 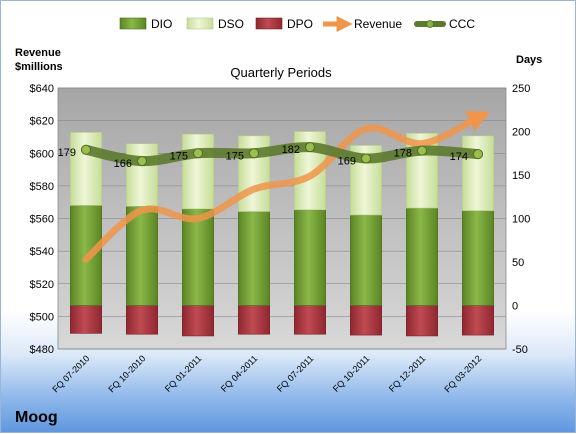 I want to click on right-tick-label: 150, so click(x=521, y=176).